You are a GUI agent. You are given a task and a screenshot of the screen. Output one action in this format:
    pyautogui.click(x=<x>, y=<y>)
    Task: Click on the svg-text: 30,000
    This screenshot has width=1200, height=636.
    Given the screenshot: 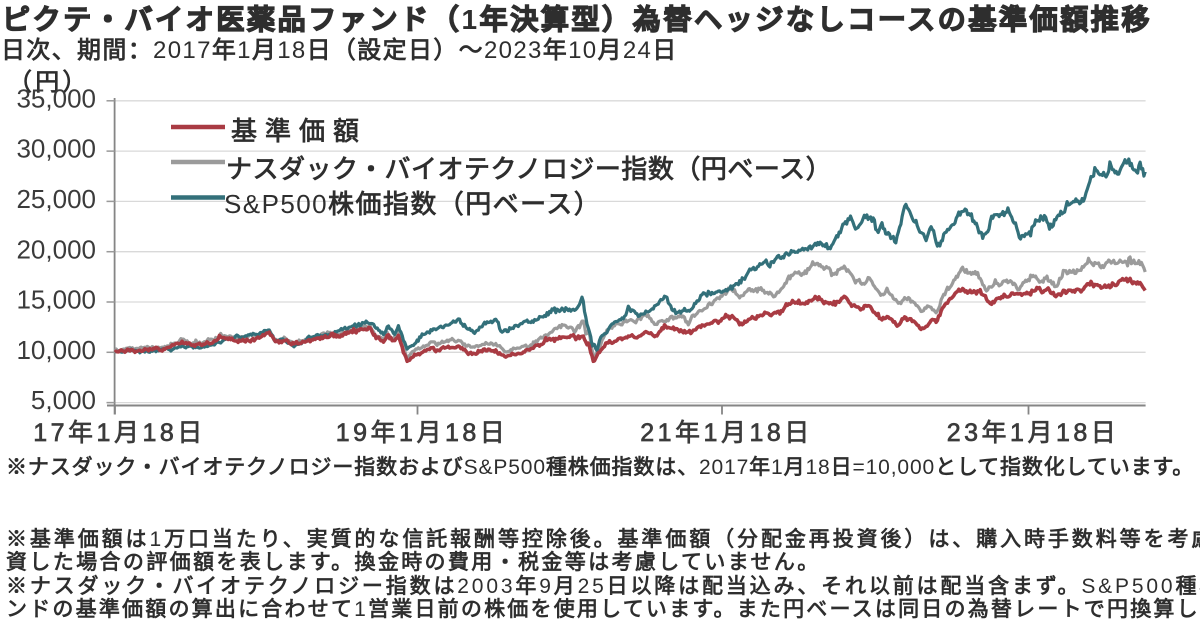 What is the action you would take?
    pyautogui.click(x=56, y=149)
    